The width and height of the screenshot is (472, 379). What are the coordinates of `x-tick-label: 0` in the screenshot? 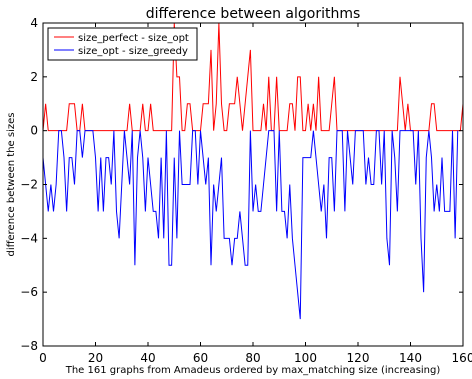 It's located at (43, 358).